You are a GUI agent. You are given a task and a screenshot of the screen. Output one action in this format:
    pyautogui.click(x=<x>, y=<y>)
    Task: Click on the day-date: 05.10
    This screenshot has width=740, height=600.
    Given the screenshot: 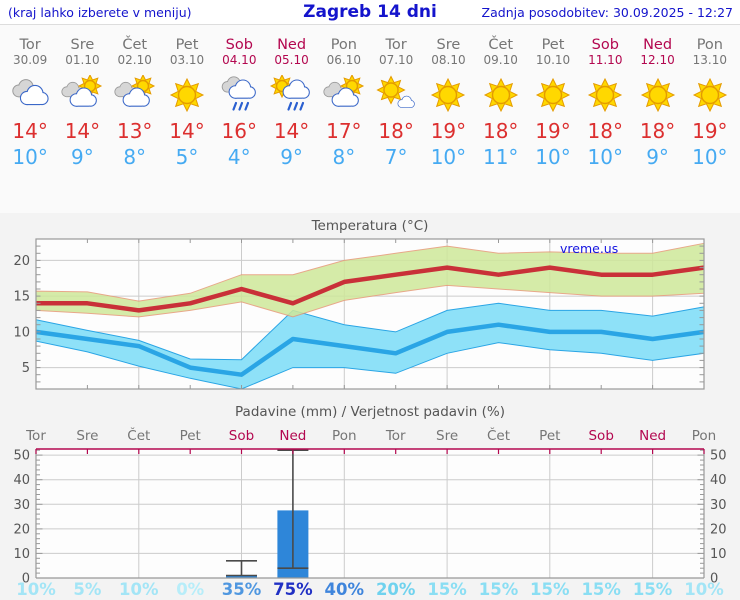 What is the action you would take?
    pyautogui.click(x=291, y=60)
    